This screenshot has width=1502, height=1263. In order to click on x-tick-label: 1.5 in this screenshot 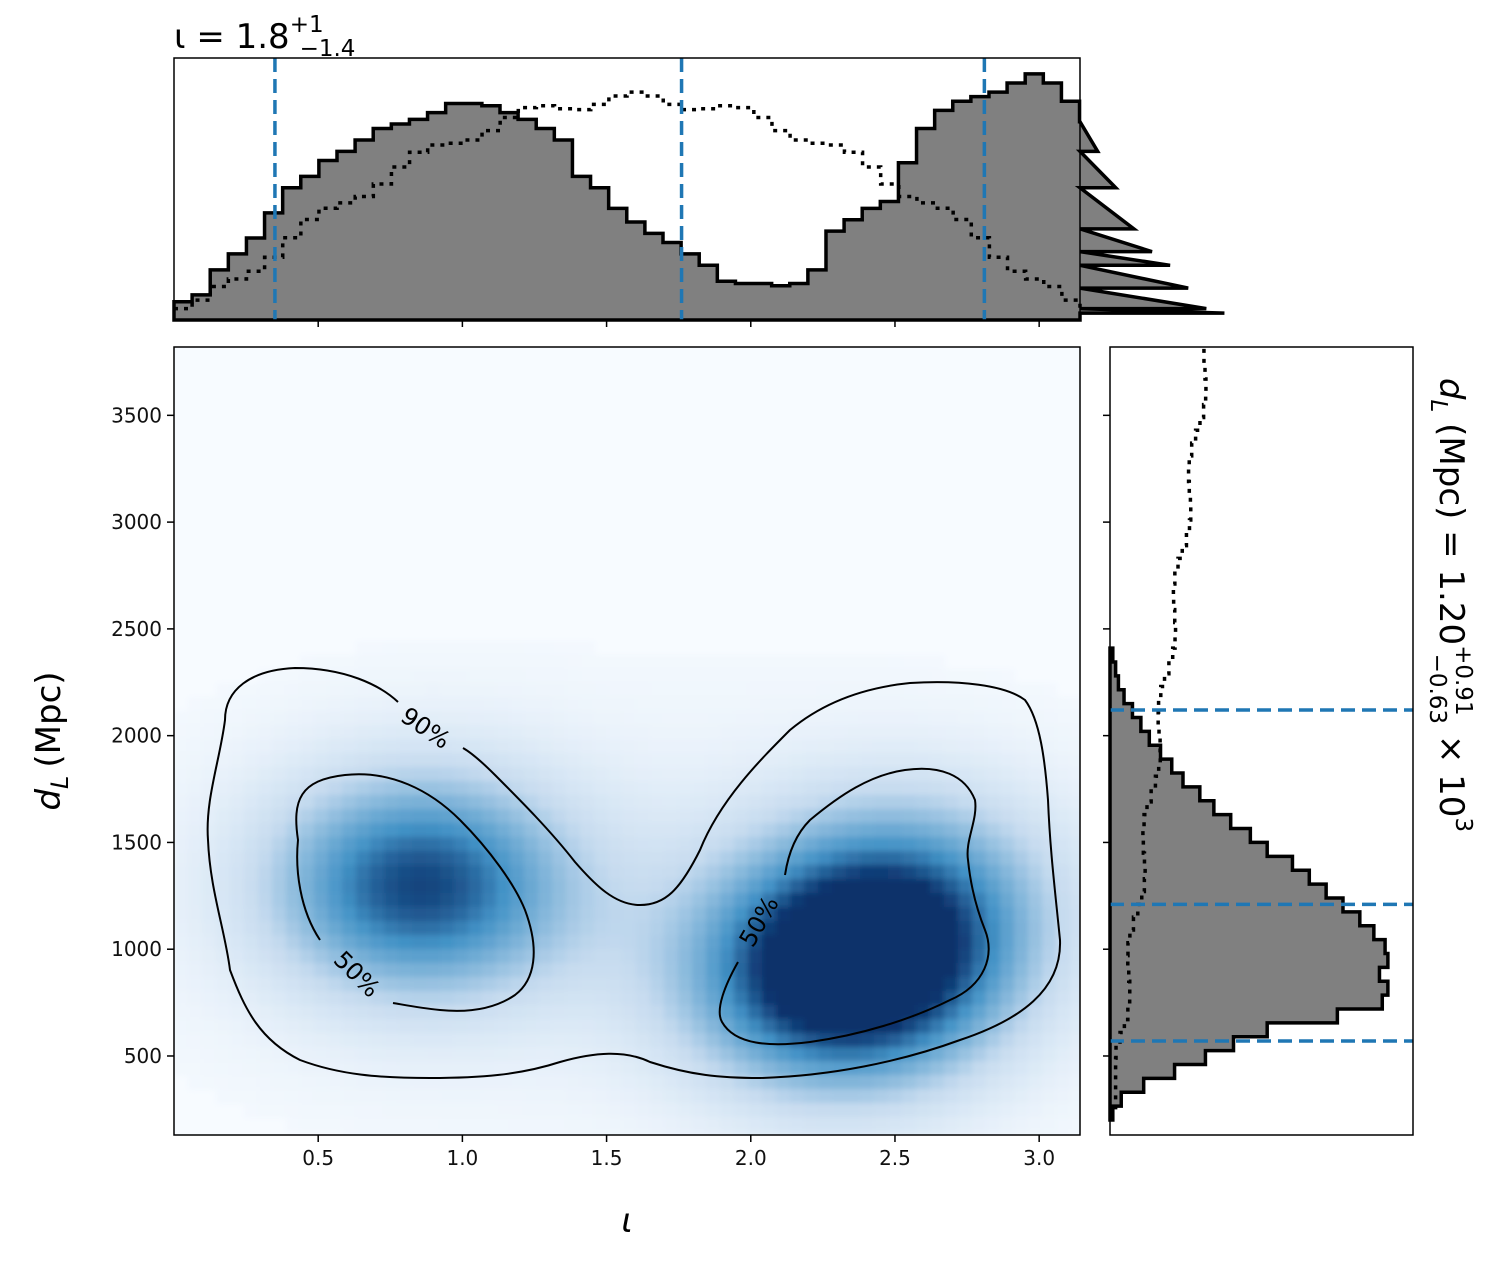, I will do `click(607, 1158)`.